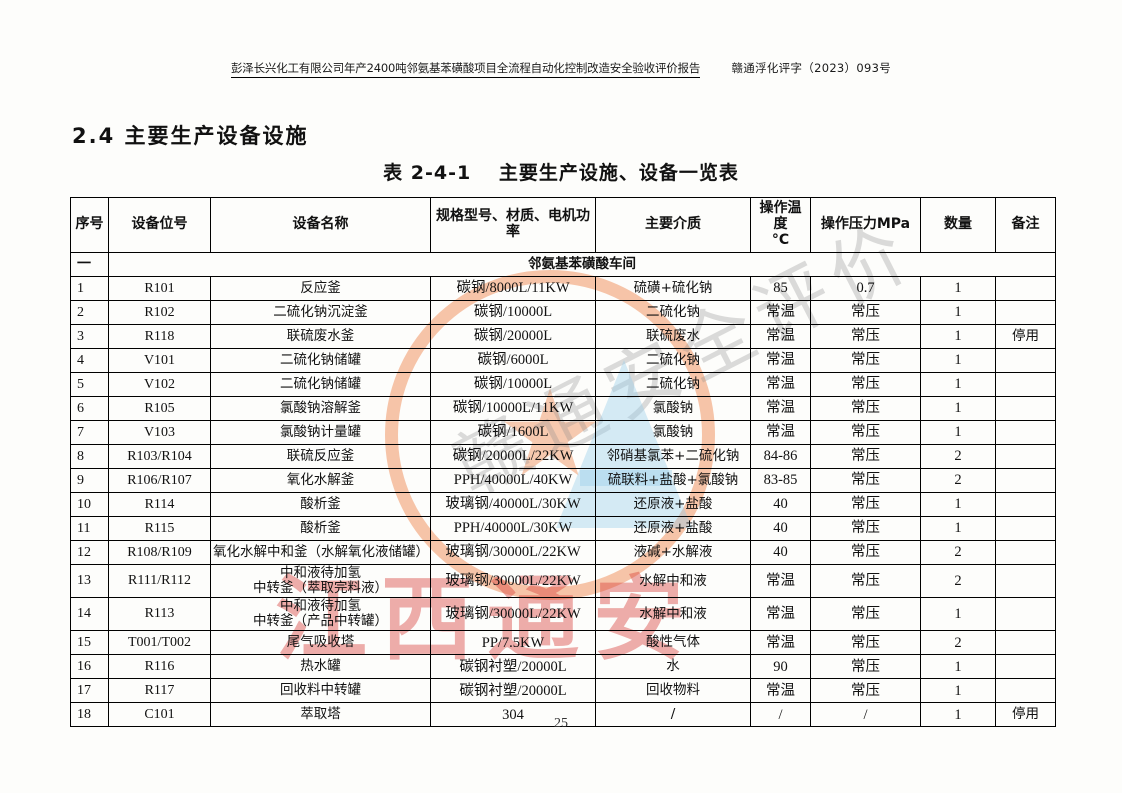 Image resolution: width=1122 pixels, height=793 pixels. I want to click on cell-name-line-2: 中转釜（萃取完料液）, so click(320, 588).